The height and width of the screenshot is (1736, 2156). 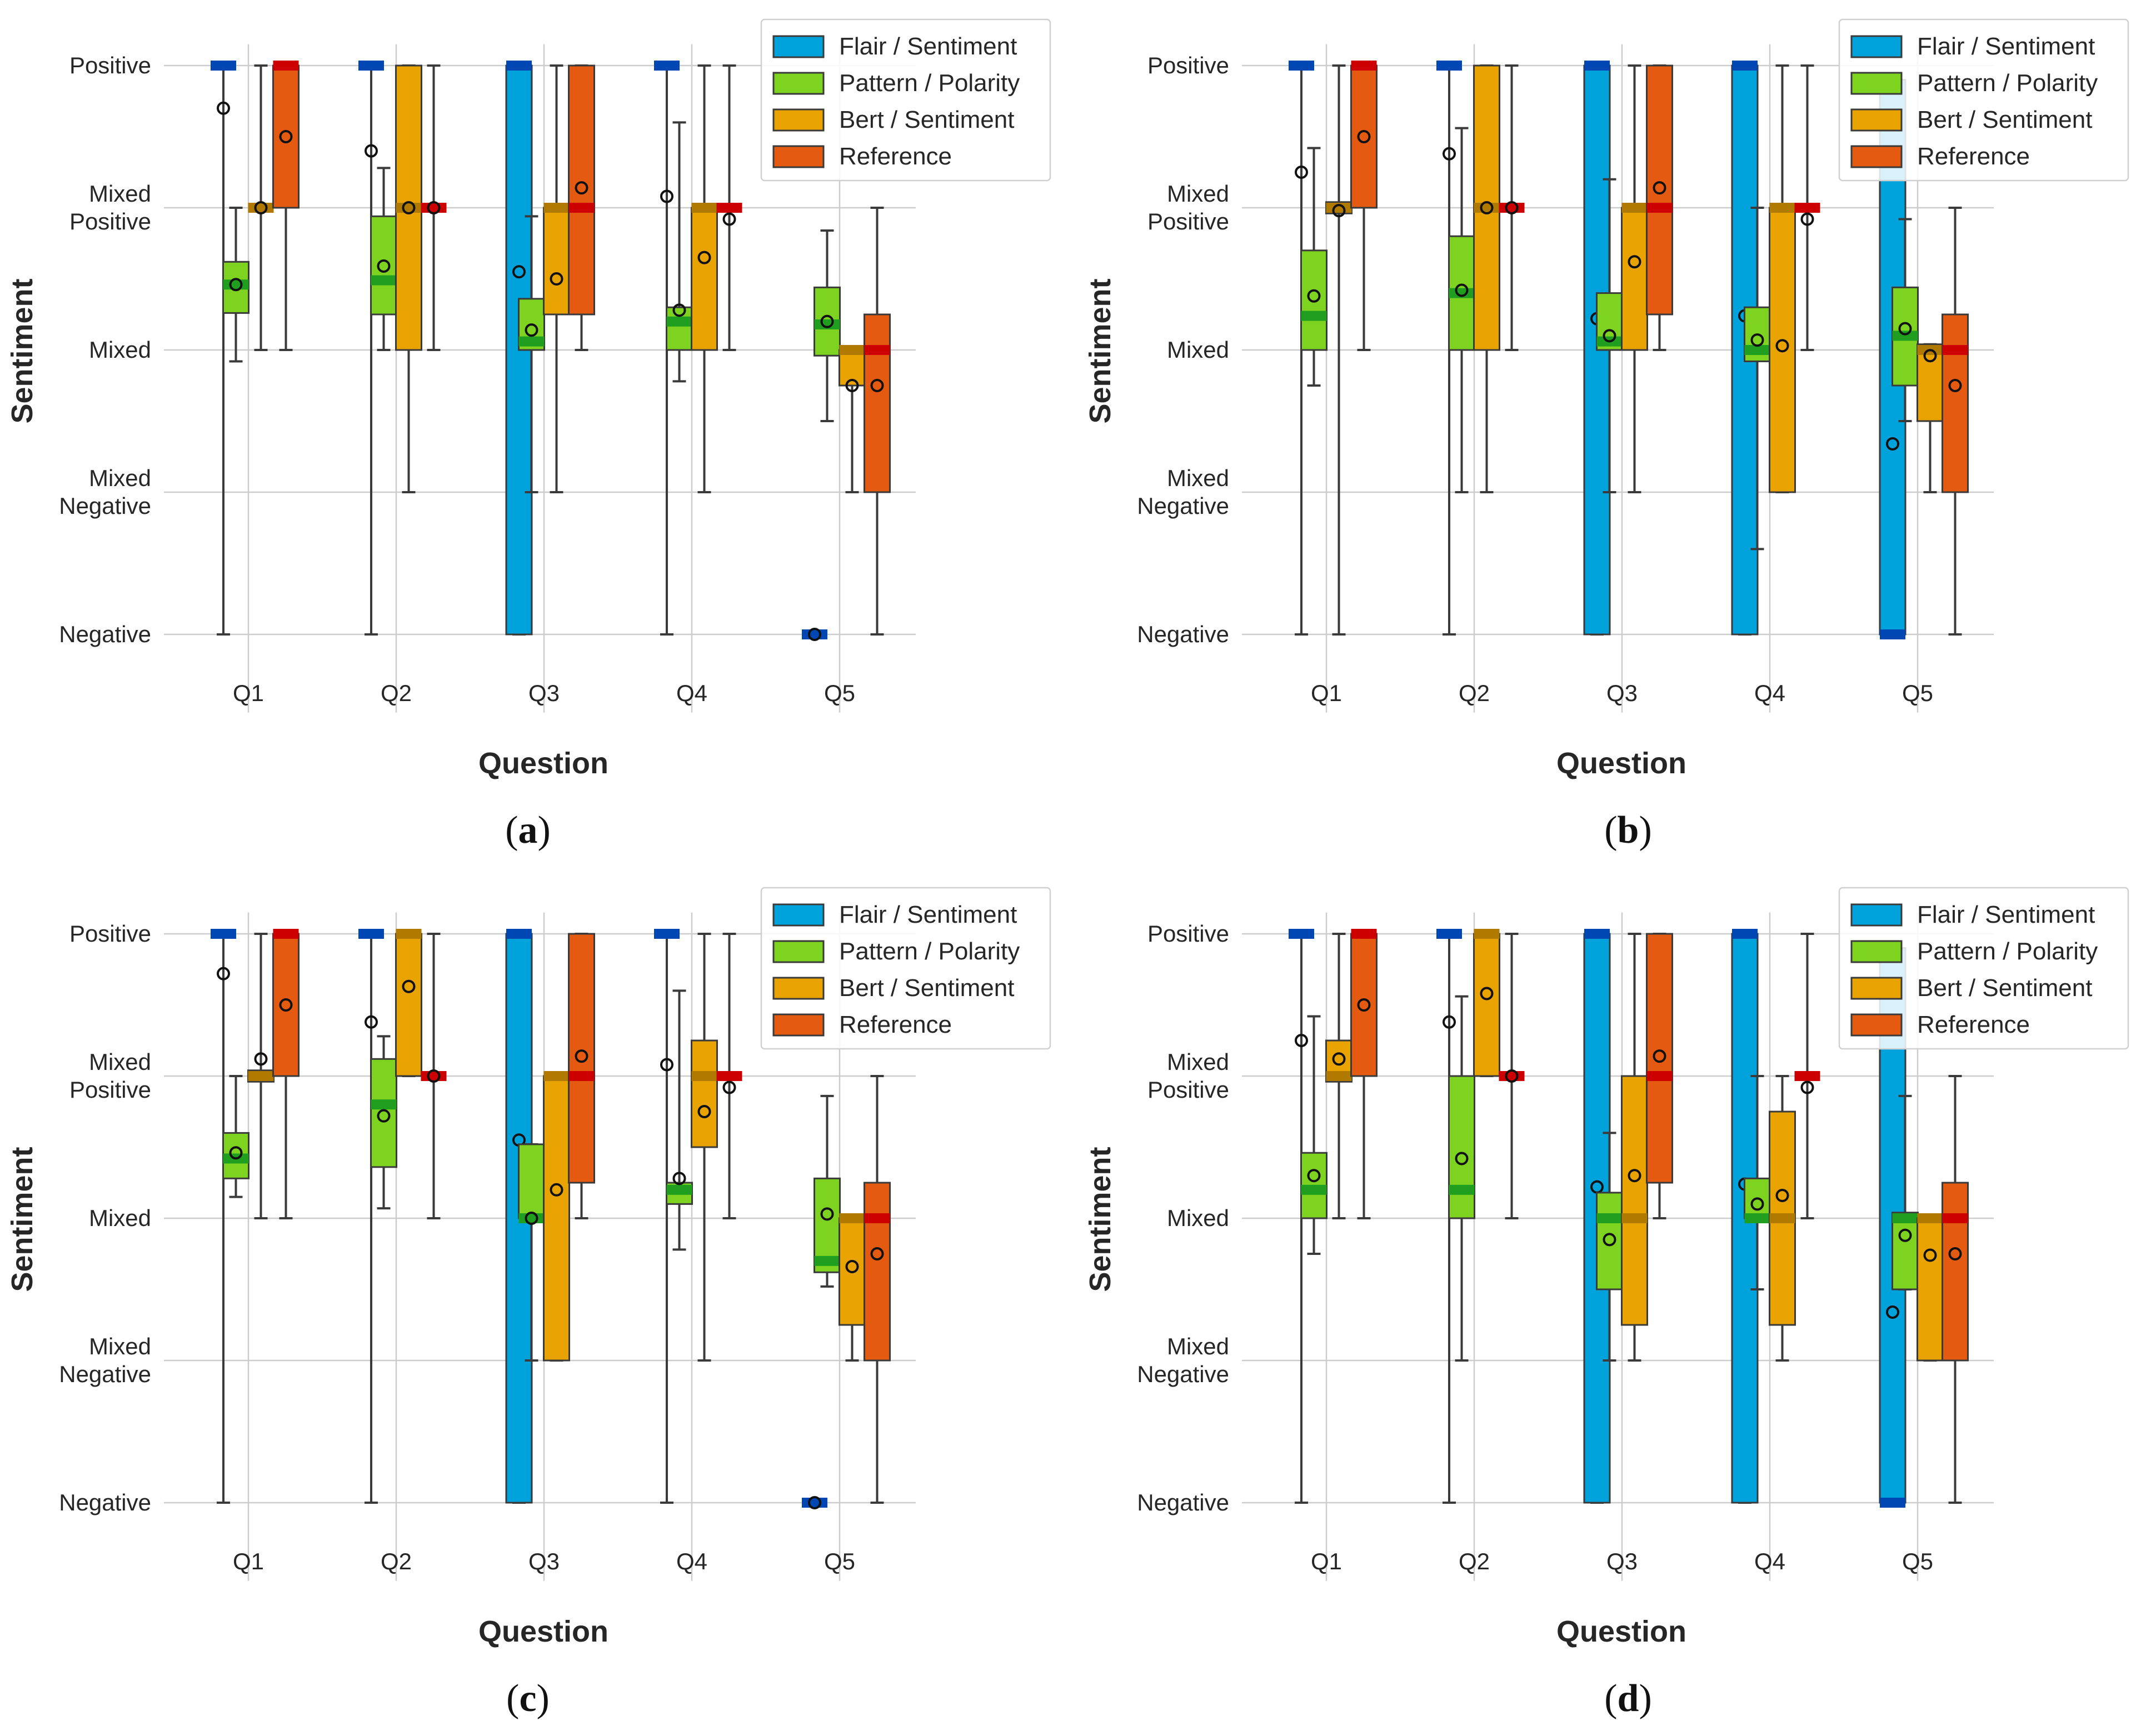 I want to click on y-tick-label-line: Negative, so click(x=1183, y=1374).